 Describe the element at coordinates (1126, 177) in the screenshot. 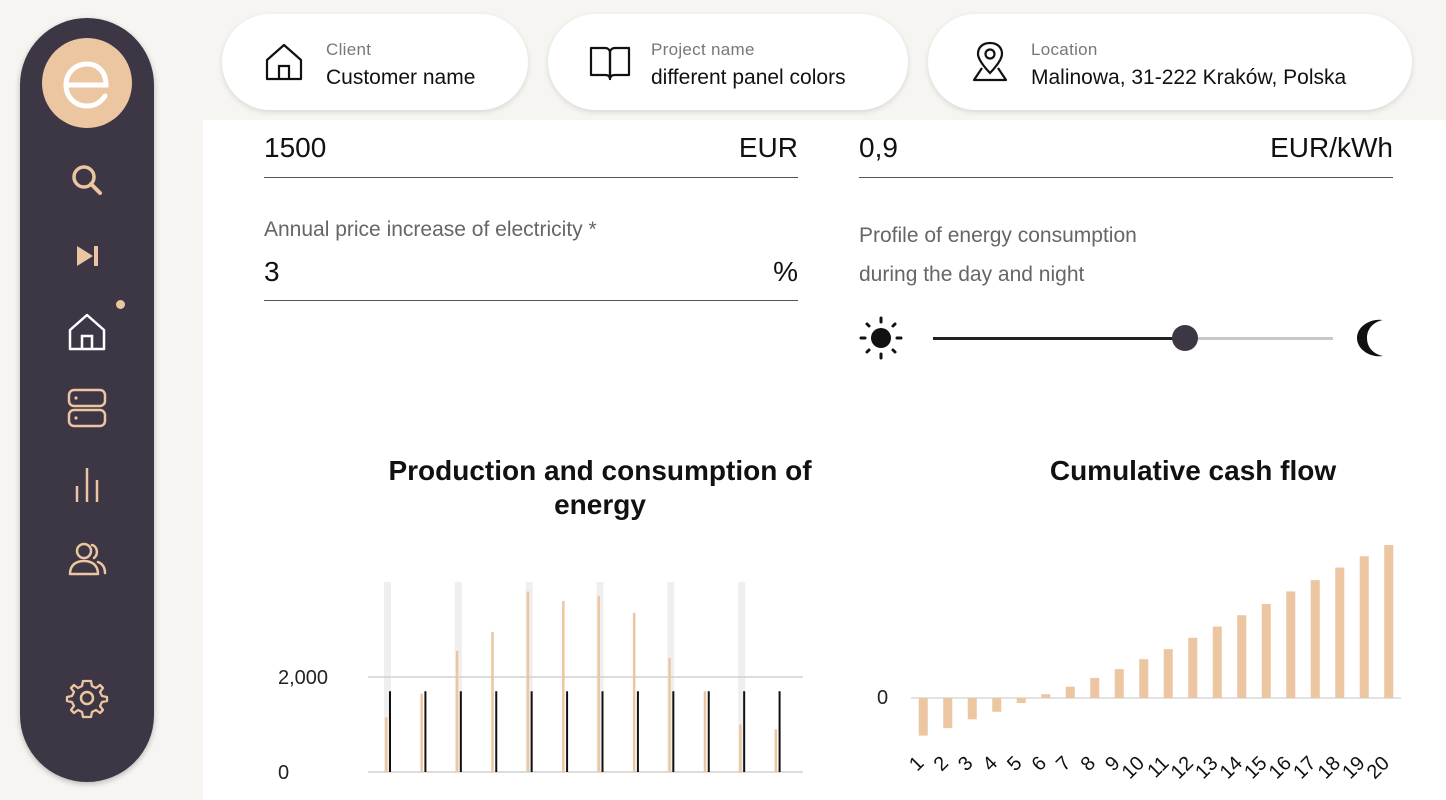

I see `energy-price-underline` at that location.